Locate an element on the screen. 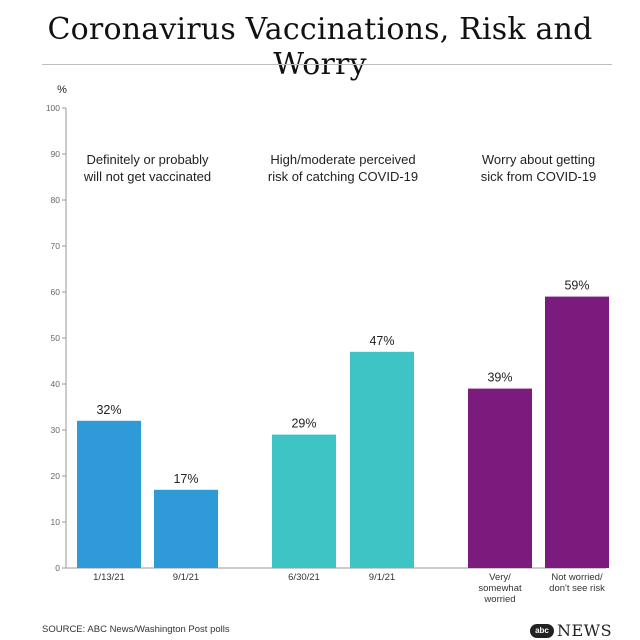 Image resolution: width=640 pixels, height=640 pixels. y-axis-unit-label: % is located at coordinates (62, 90).